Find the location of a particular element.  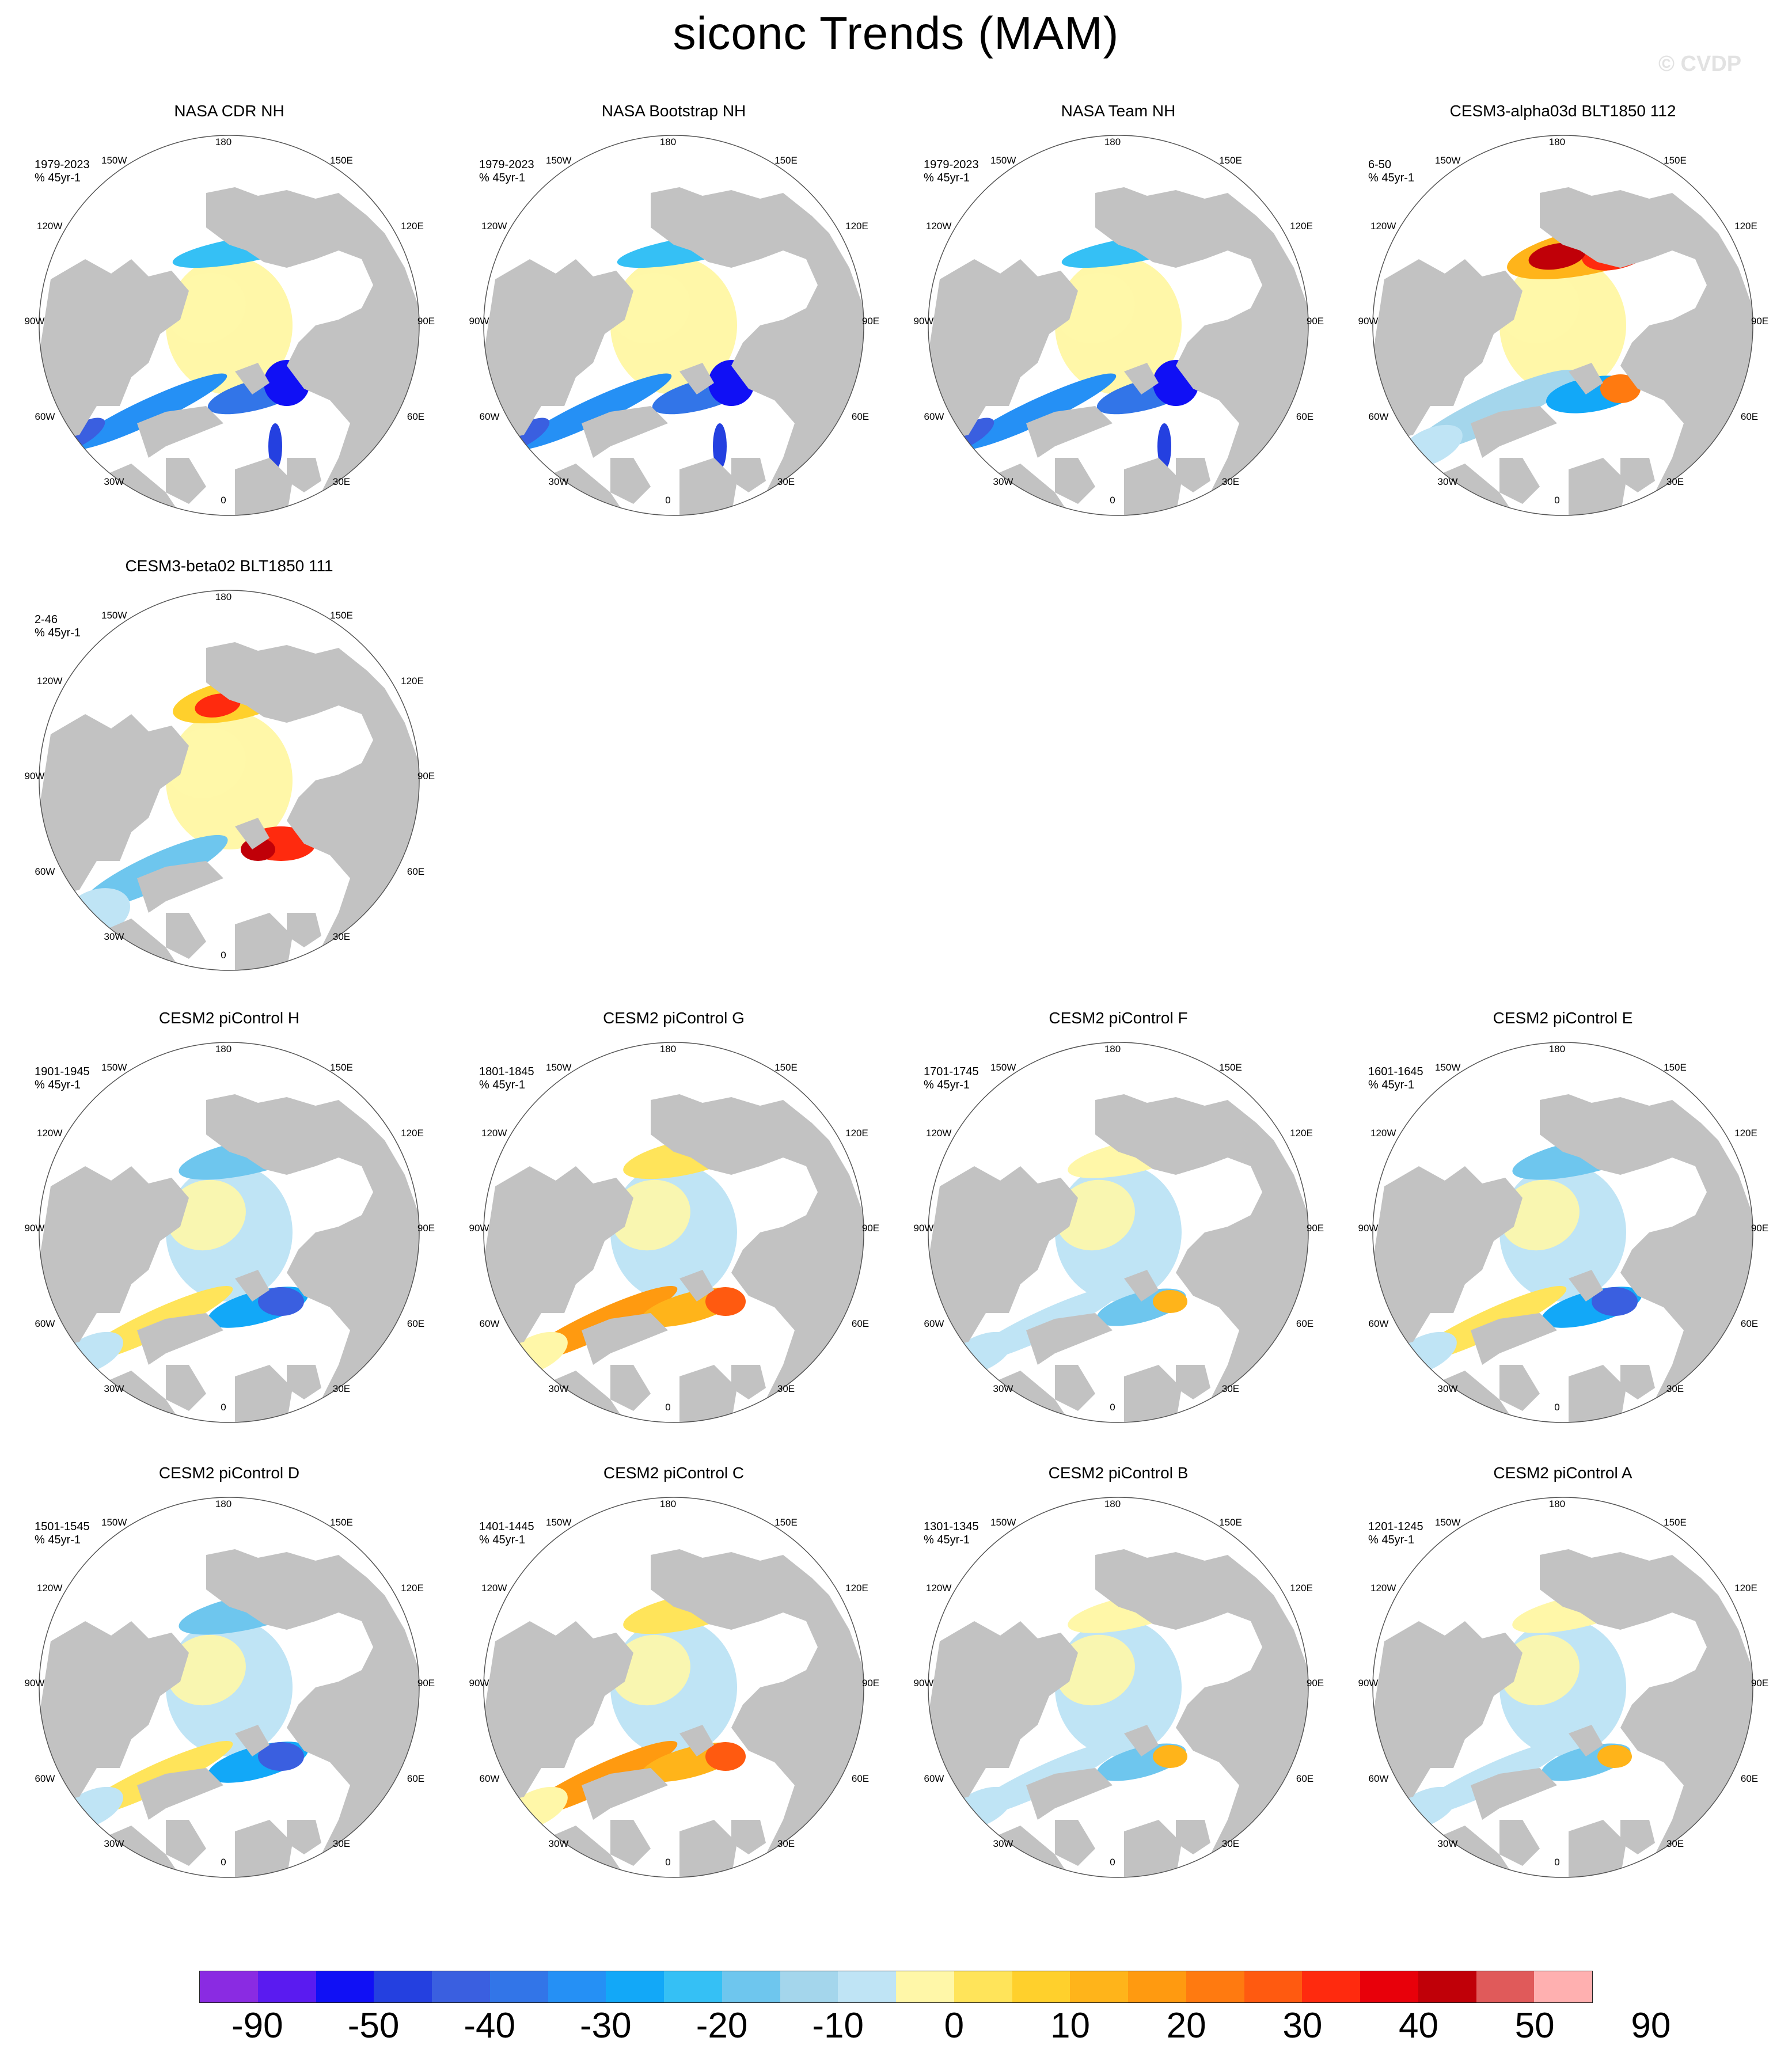

figure-title: siconc Trends (MAM) is located at coordinates (896, 33).